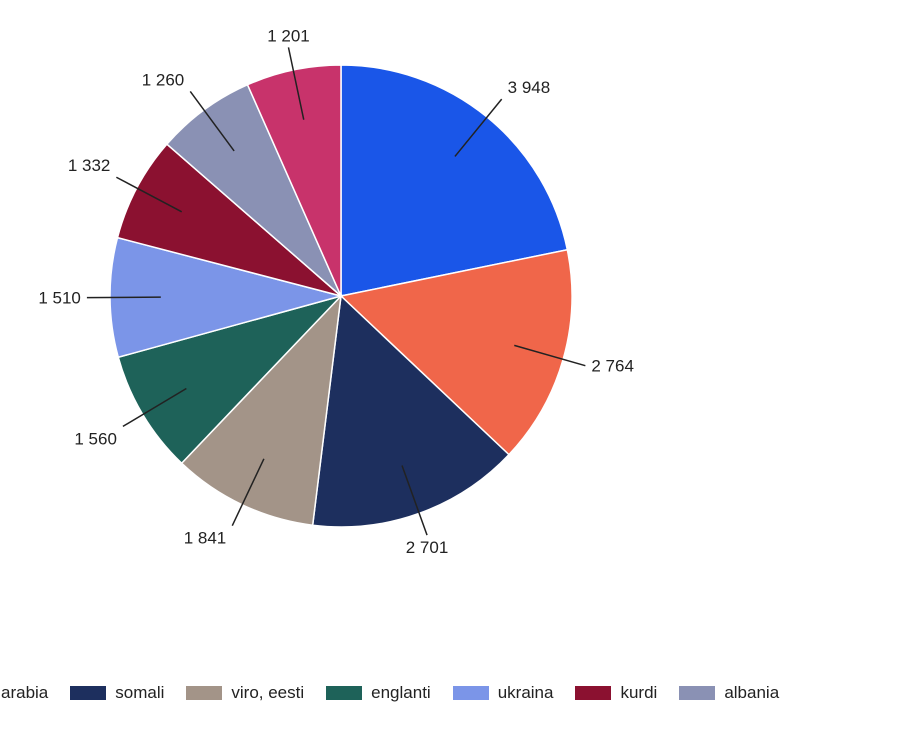 This screenshot has height=734, width=897. I want to click on data-label-viro-eesti: 1 841, so click(205, 538).